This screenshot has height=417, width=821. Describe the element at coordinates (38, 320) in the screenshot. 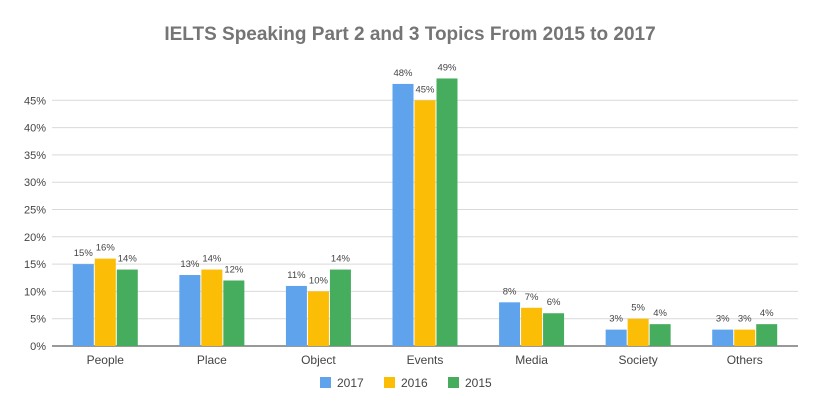

I see `y-tick-label: 5%` at that location.